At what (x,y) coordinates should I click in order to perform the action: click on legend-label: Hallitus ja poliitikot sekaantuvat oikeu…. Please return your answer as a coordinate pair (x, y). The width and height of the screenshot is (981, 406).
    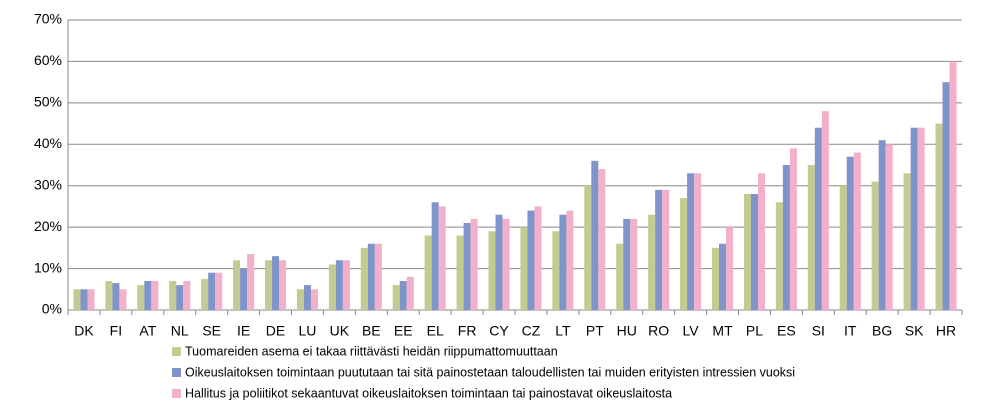
    Looking at the image, I should click on (428, 393).